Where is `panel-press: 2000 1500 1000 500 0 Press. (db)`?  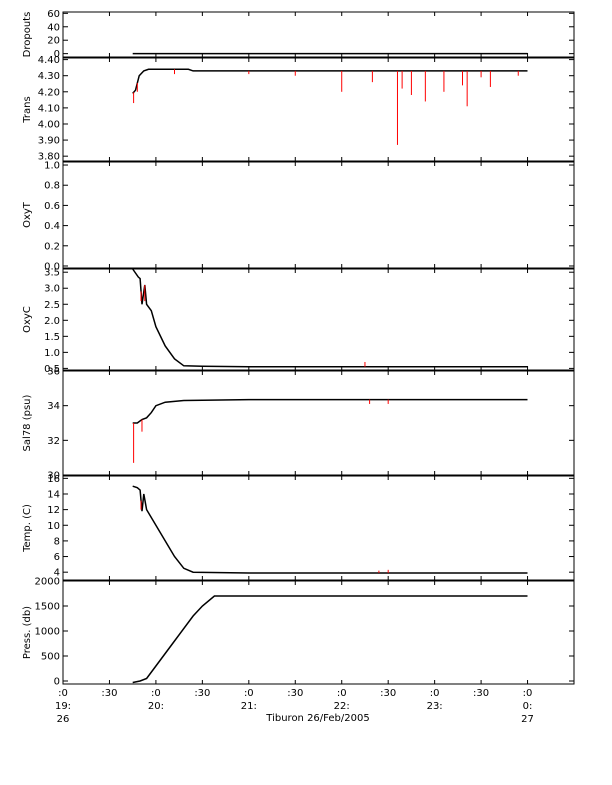
panel-press: 2000 1500 1000 500 0 Press. (db) is located at coordinates (298, 632).